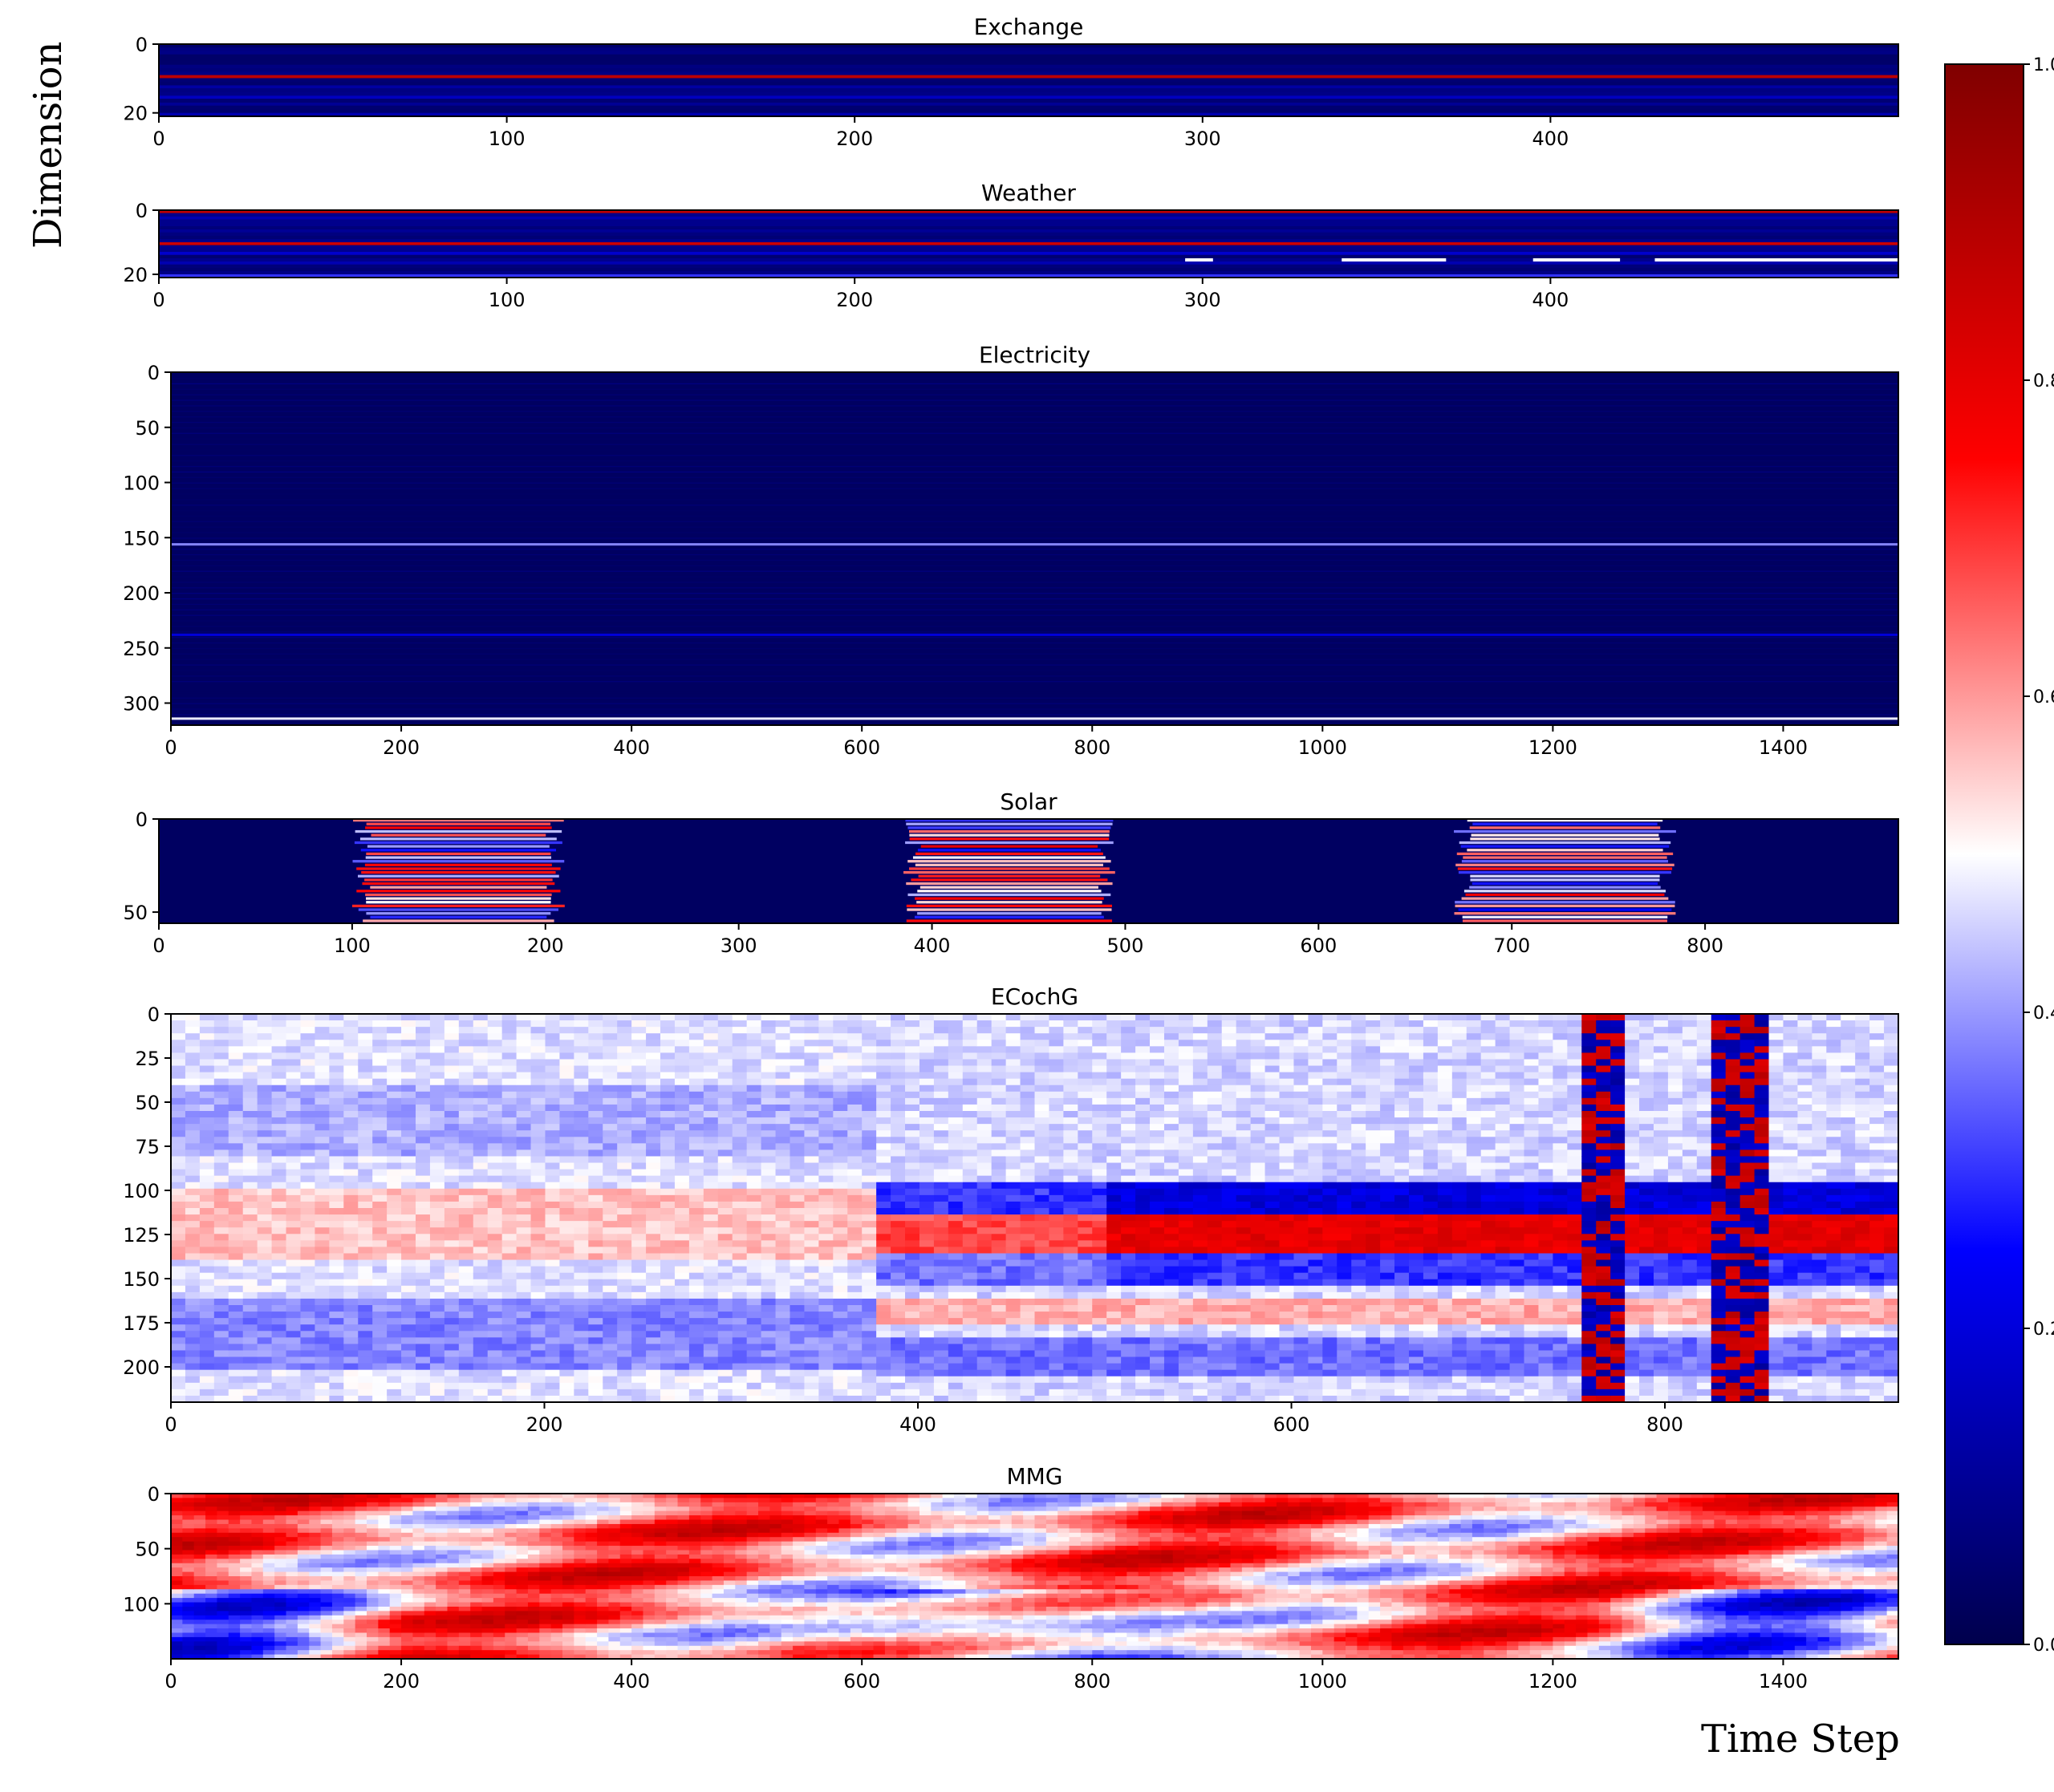 Image resolution: width=2054 pixels, height=1792 pixels. What do you see at coordinates (1028, 802) in the screenshot?
I see `chart-title: Solar` at bounding box center [1028, 802].